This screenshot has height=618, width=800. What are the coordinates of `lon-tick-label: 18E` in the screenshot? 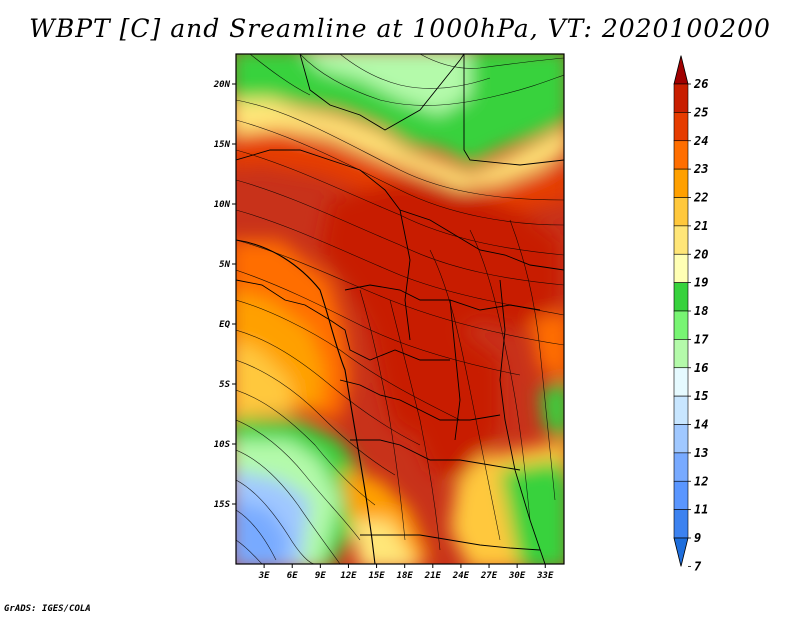 It's located at (405, 576).